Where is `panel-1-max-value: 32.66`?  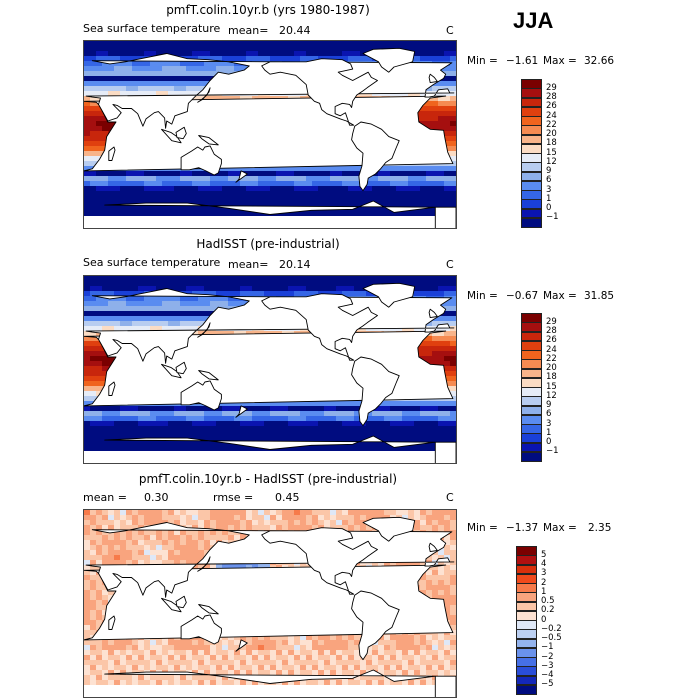 panel-1-max-value: 32.66 is located at coordinates (599, 61).